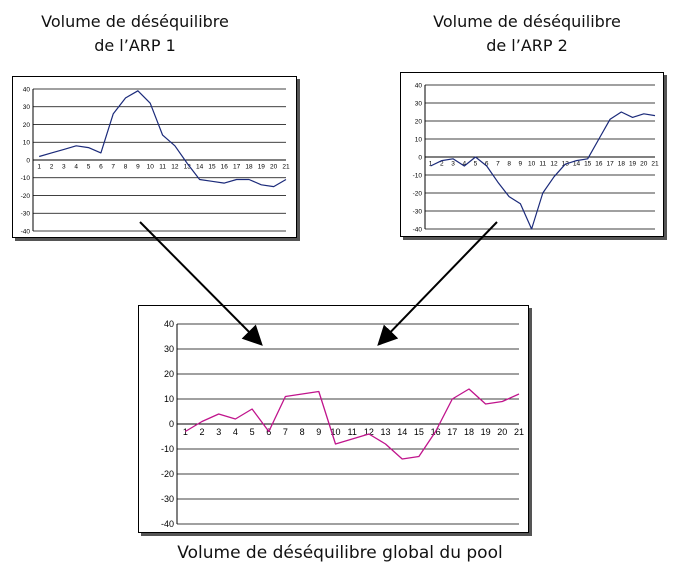  What do you see at coordinates (167, 499) in the screenshot?
I see `pool-ytick-label: -30` at bounding box center [167, 499].